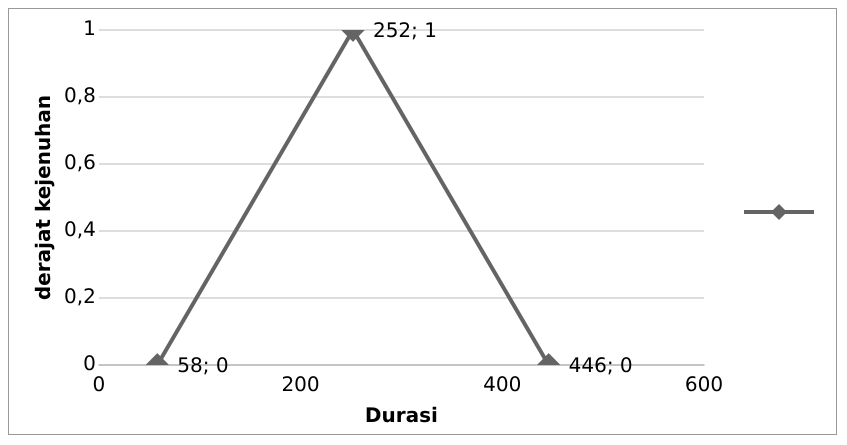  What do you see at coordinates (80, 229) in the screenshot?
I see `y-tick-label: 0,4` at bounding box center [80, 229].